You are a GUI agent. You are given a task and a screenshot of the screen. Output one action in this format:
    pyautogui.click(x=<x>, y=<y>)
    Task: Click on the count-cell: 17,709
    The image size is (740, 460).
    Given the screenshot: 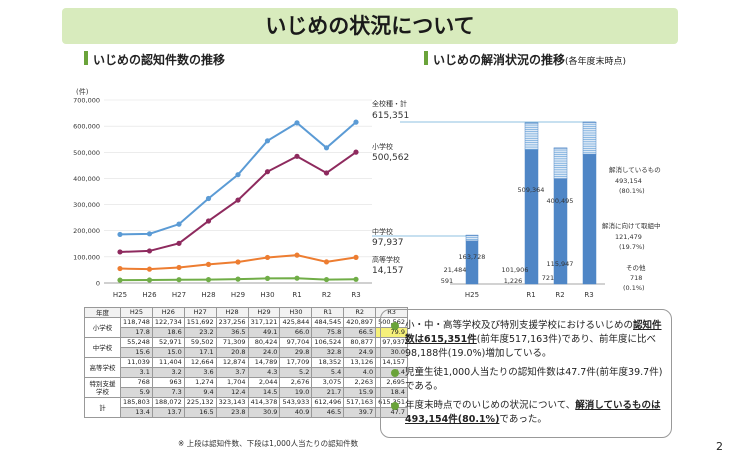 What is the action you would take?
    pyautogui.click(x=296, y=362)
    